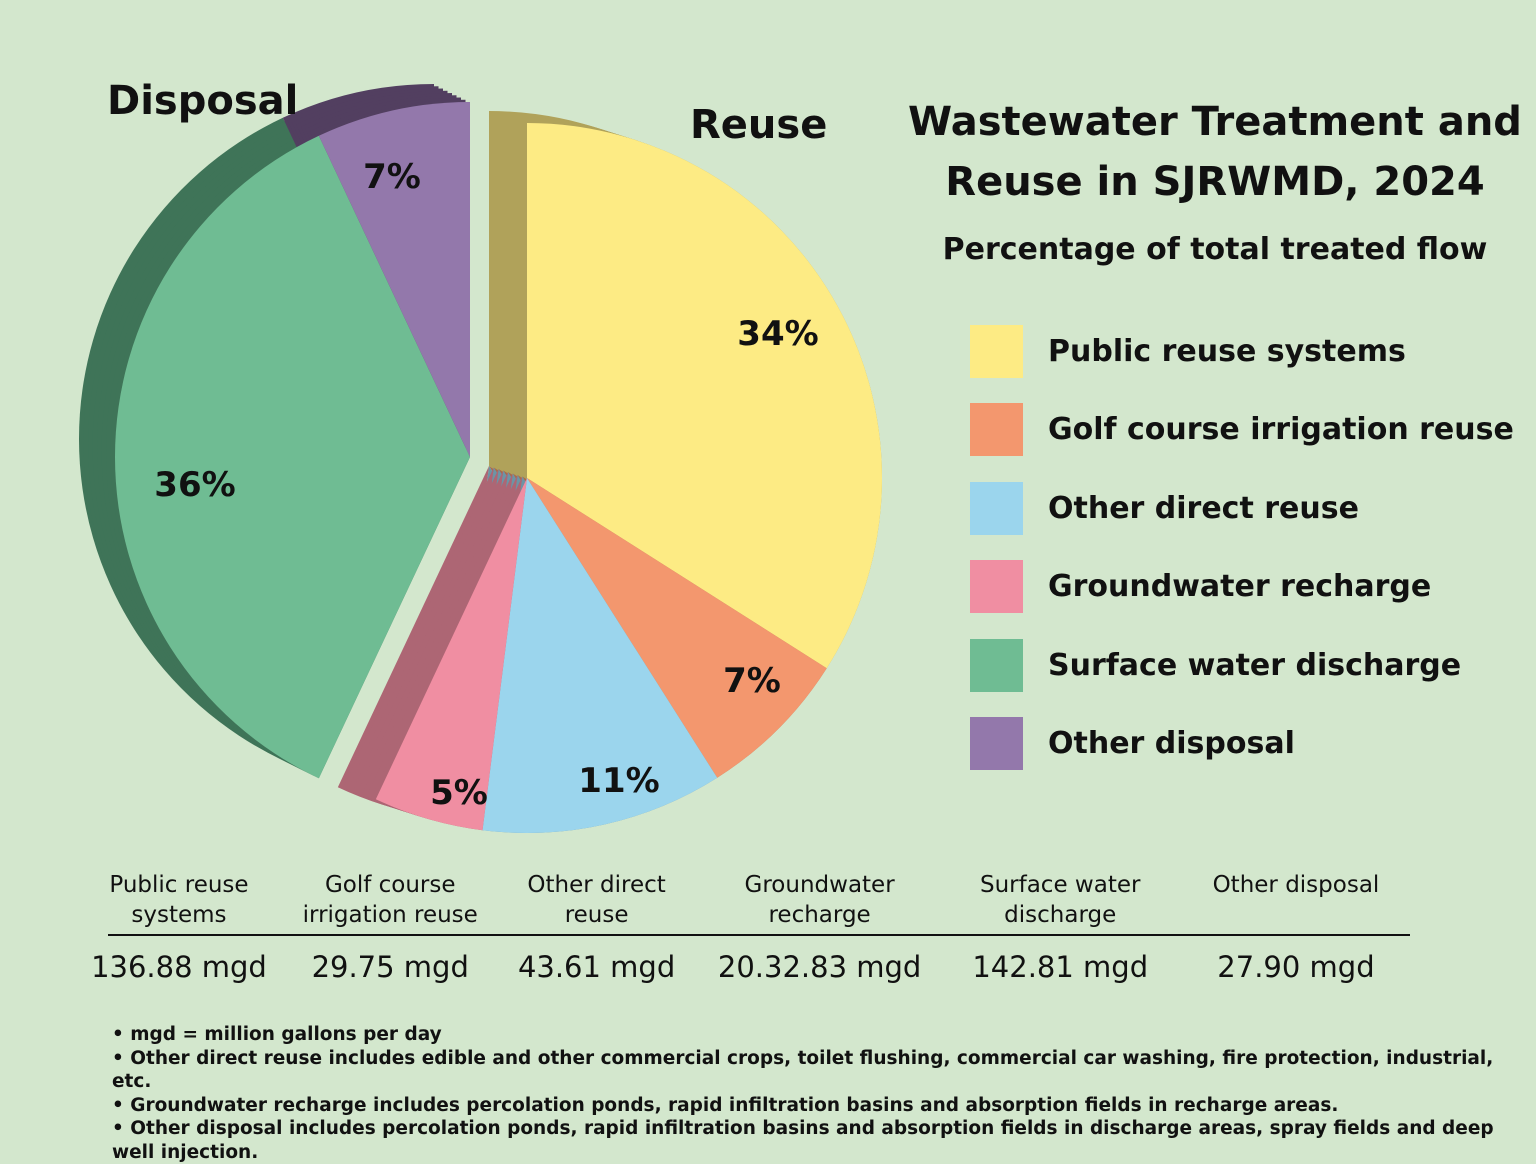 Image resolution: width=1536 pixels, height=1164 pixels. Describe the element at coordinates (1255, 665) in the screenshot. I see `legend-label: Surface water discharge` at that location.